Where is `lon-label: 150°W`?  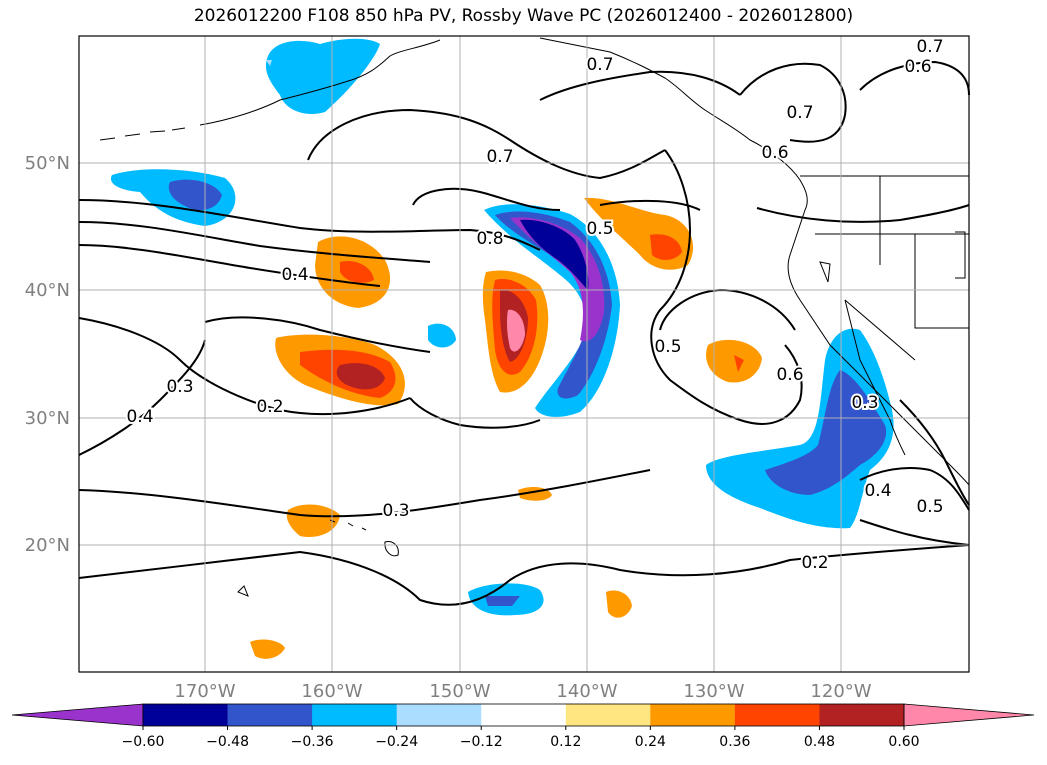
lon-label: 150°W is located at coordinates (459, 691).